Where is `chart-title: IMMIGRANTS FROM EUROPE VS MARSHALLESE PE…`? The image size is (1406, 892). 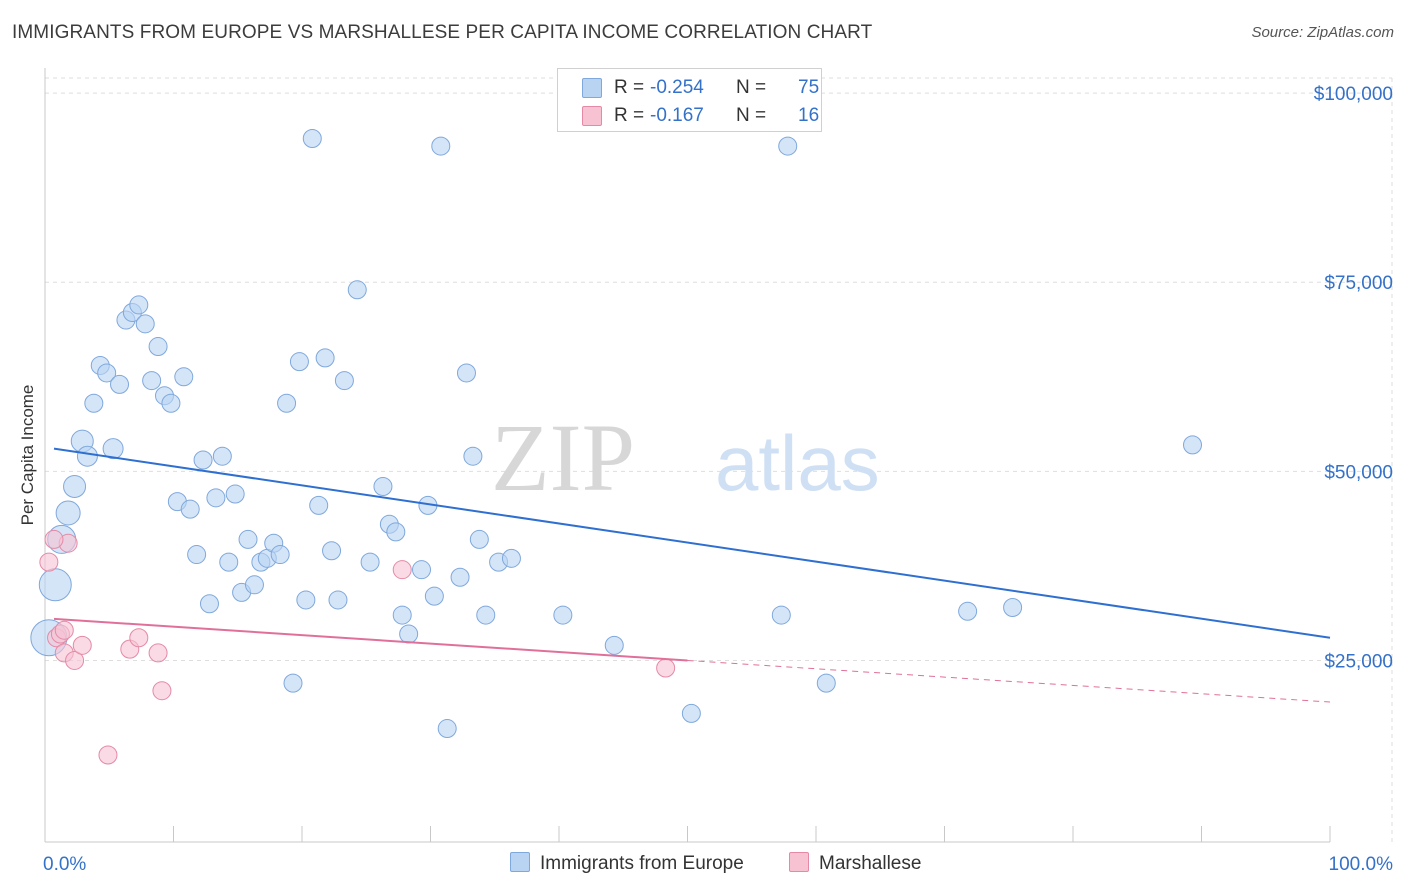 chart-title: IMMIGRANTS FROM EUROPE VS MARSHALLESE PE… is located at coordinates (442, 32).